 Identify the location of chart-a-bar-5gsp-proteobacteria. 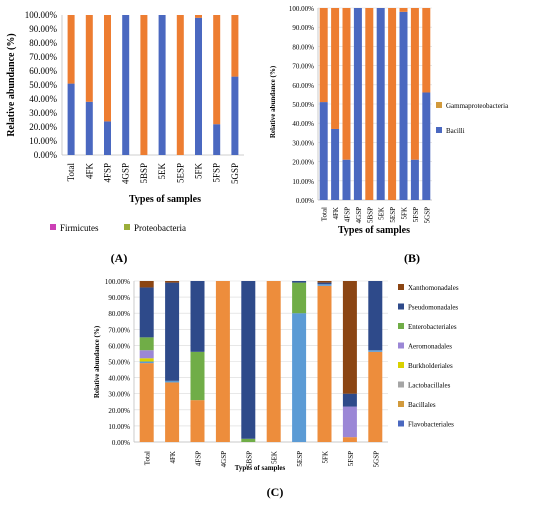
(235, 46).